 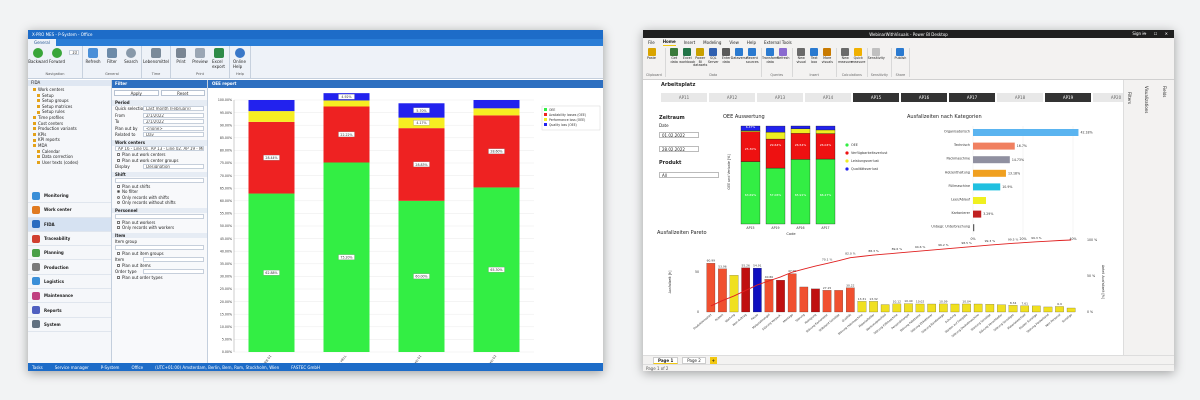 I want to click on plan-out-workers-check: Plan out workers, so click(x=159, y=223).